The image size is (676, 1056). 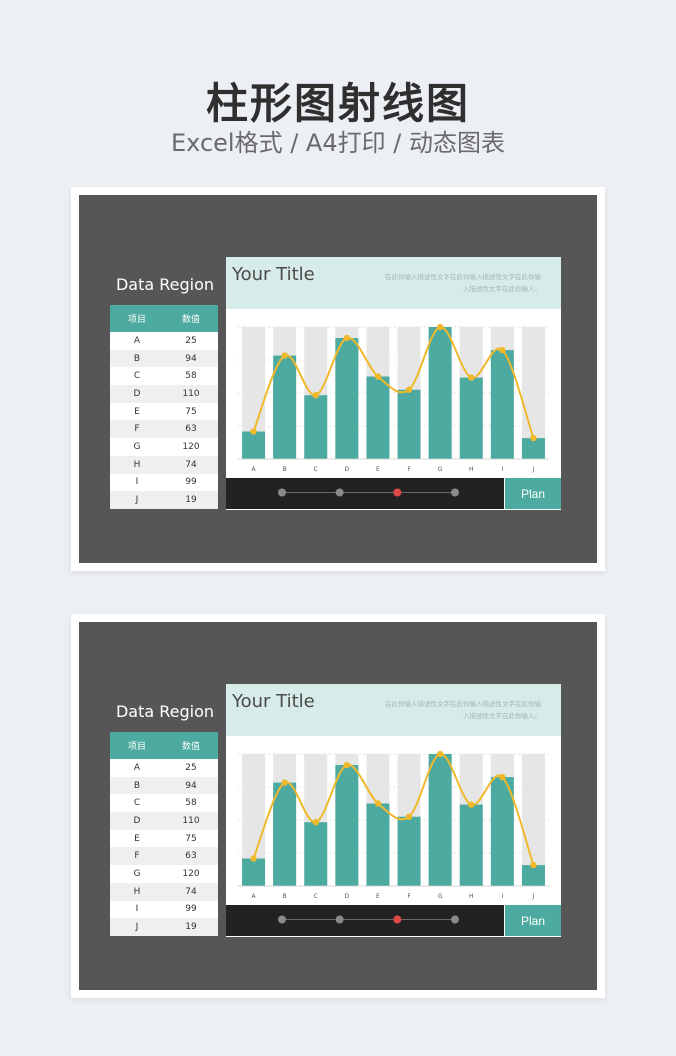 What do you see at coordinates (191, 429) in the screenshot?
I see `cell-value: 63` at bounding box center [191, 429].